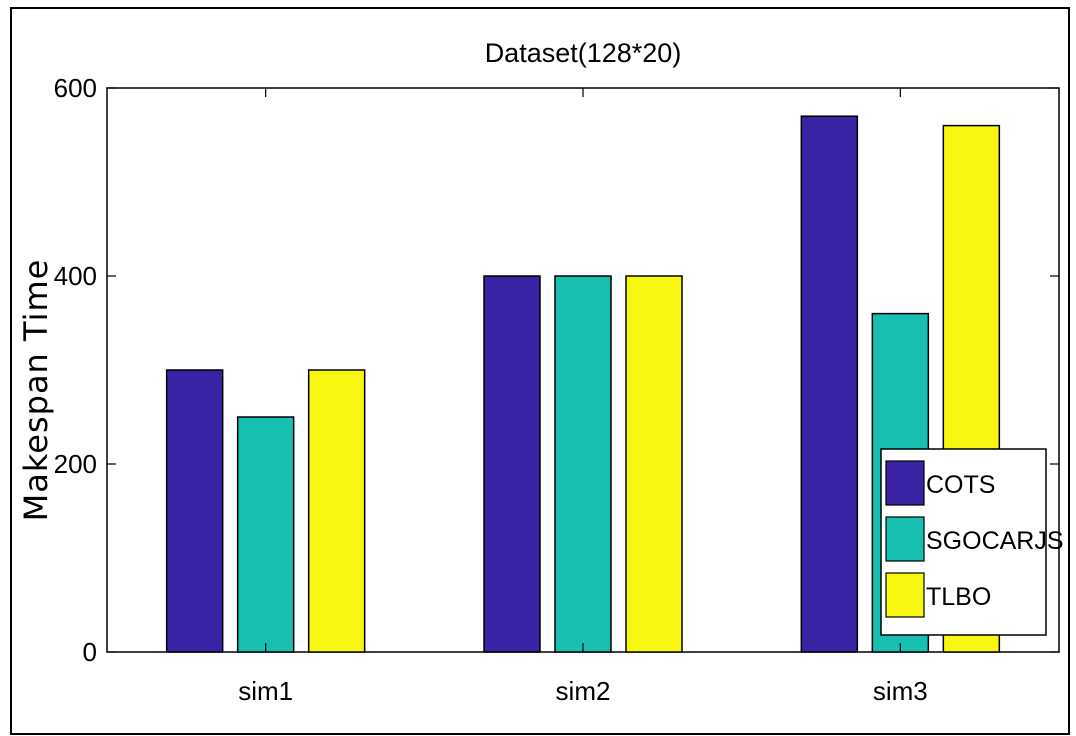 The image size is (1076, 736). I want to click on legend-label-tlbo: TLBO, so click(958, 597).